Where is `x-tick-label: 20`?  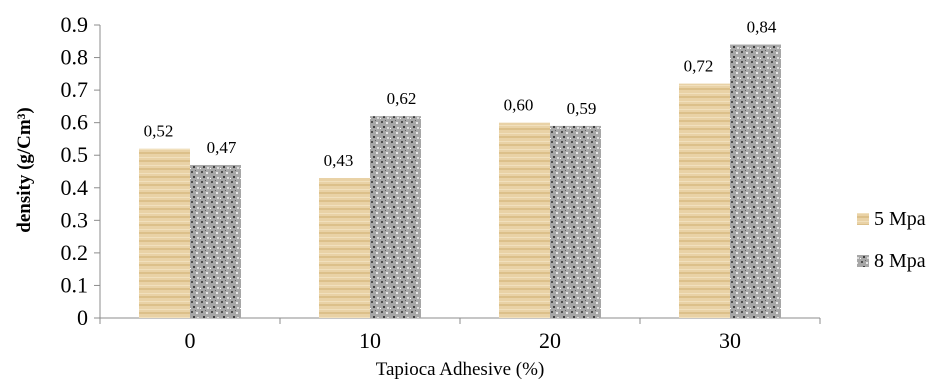 x-tick-label: 20 is located at coordinates (550, 340).